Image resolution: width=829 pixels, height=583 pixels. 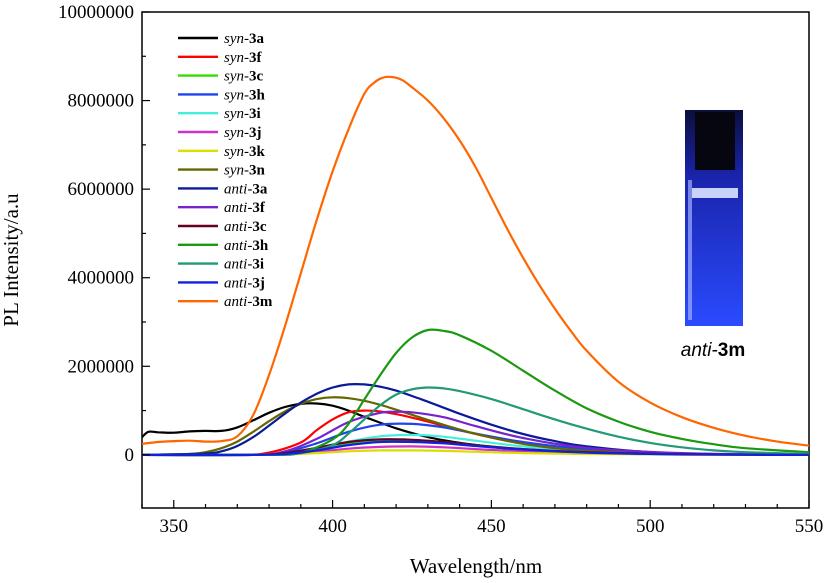 What do you see at coordinates (243, 133) in the screenshot?
I see `legend-label: syn-3j` at bounding box center [243, 133].